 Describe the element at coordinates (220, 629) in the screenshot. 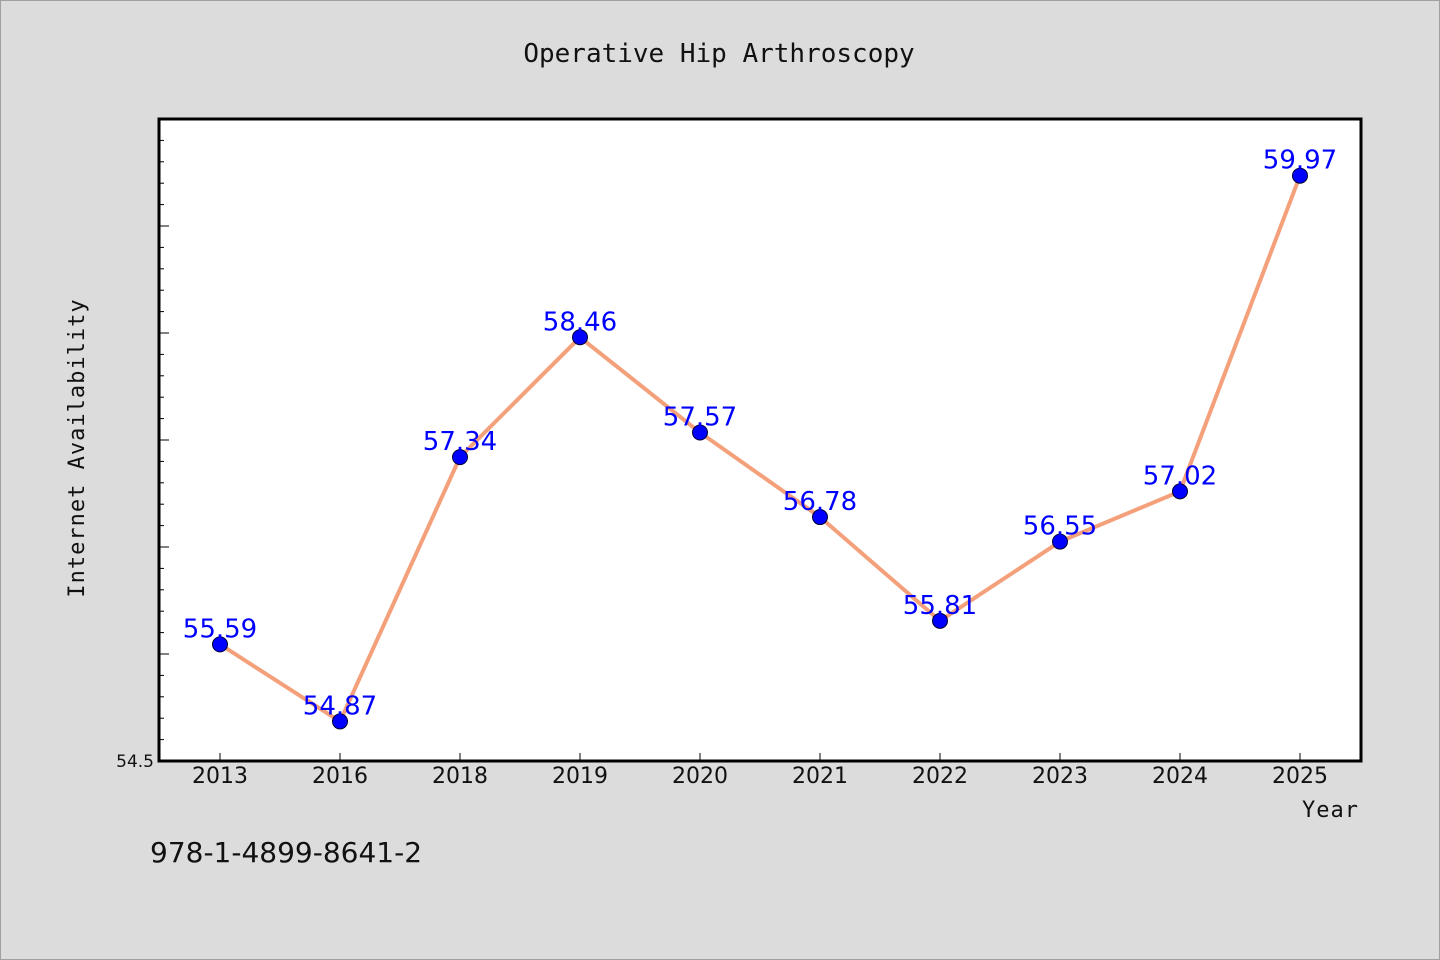

I see `data-point-label: 55.59` at that location.